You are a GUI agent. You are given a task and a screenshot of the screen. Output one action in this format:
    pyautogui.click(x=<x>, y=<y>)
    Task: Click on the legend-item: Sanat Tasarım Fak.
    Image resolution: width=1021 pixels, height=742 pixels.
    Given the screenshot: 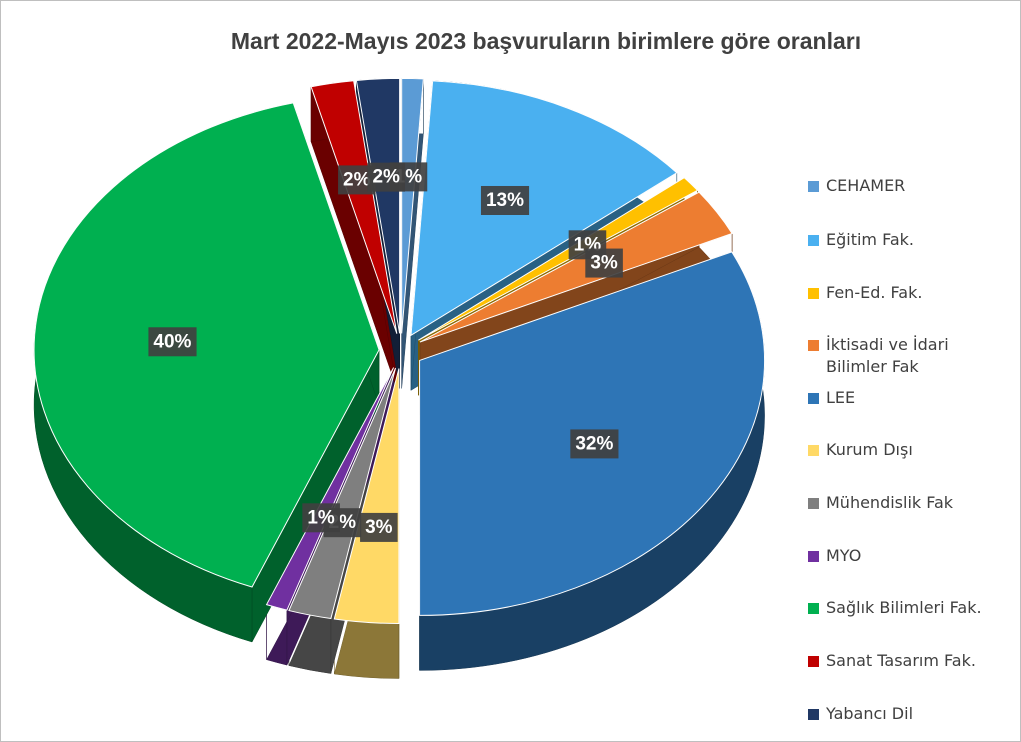 What is the action you would take?
    pyautogui.click(x=908, y=661)
    